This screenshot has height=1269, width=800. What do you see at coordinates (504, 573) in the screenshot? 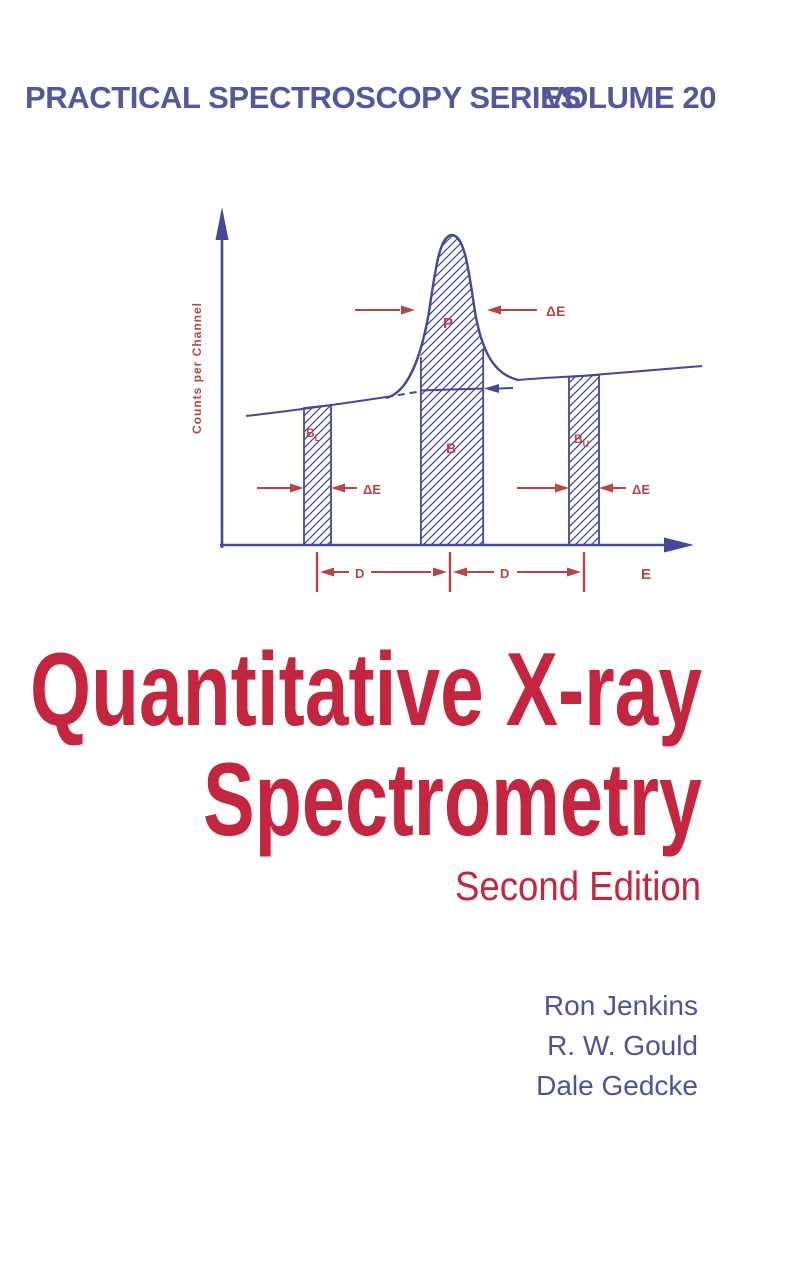
I see `right-distance-label: D` at bounding box center [504, 573].